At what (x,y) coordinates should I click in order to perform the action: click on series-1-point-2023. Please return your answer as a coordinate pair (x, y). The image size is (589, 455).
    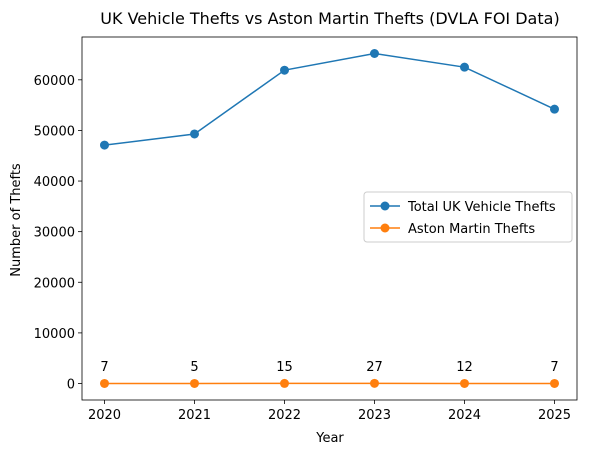
    Looking at the image, I should click on (374, 383).